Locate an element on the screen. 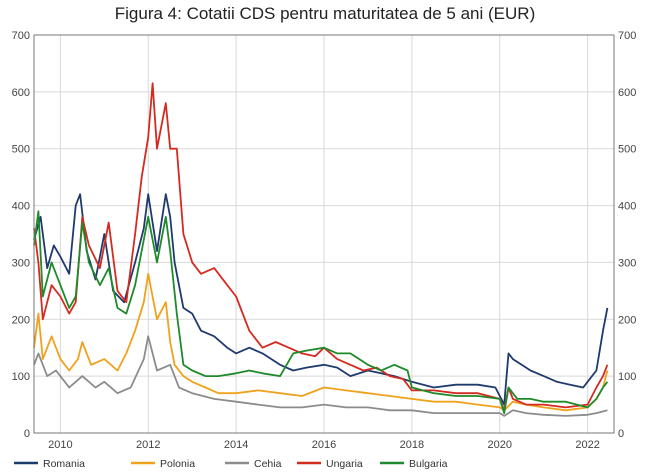  x-axis: 2010 2012 2014 2016 2018 2020 2022 is located at coordinates (324, 445).